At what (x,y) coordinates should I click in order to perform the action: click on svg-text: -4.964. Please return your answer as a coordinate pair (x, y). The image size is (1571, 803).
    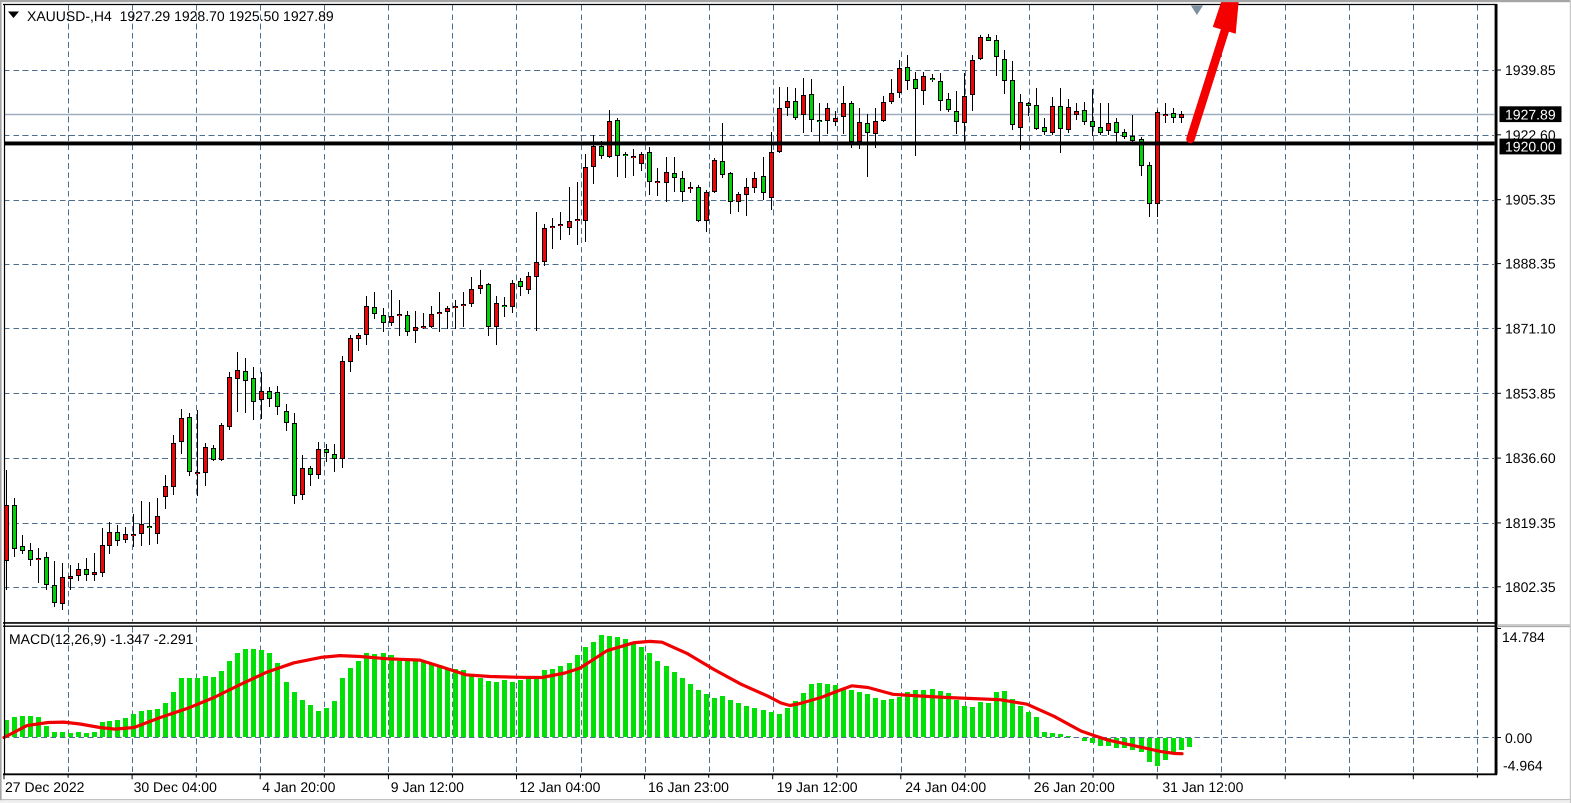
    Looking at the image, I should click on (1523, 766).